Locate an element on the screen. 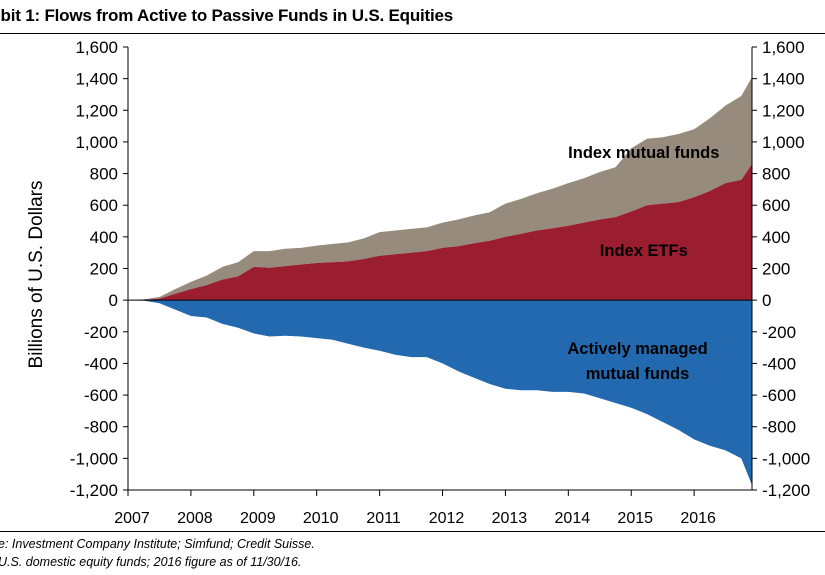 The height and width of the screenshot is (575, 825). x-tick-label: 2011 is located at coordinates (383, 518).